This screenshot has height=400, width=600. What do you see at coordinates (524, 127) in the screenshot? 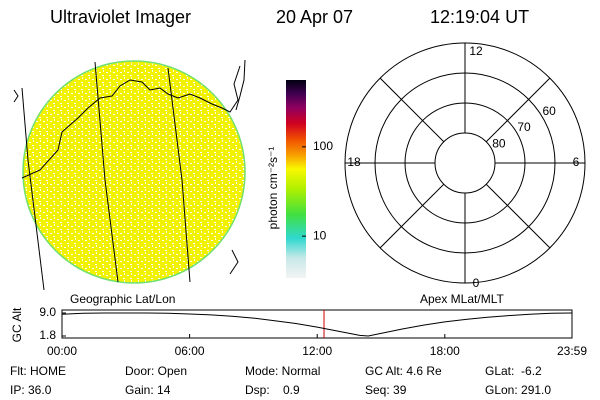
I see `lat-label: 70` at bounding box center [524, 127].